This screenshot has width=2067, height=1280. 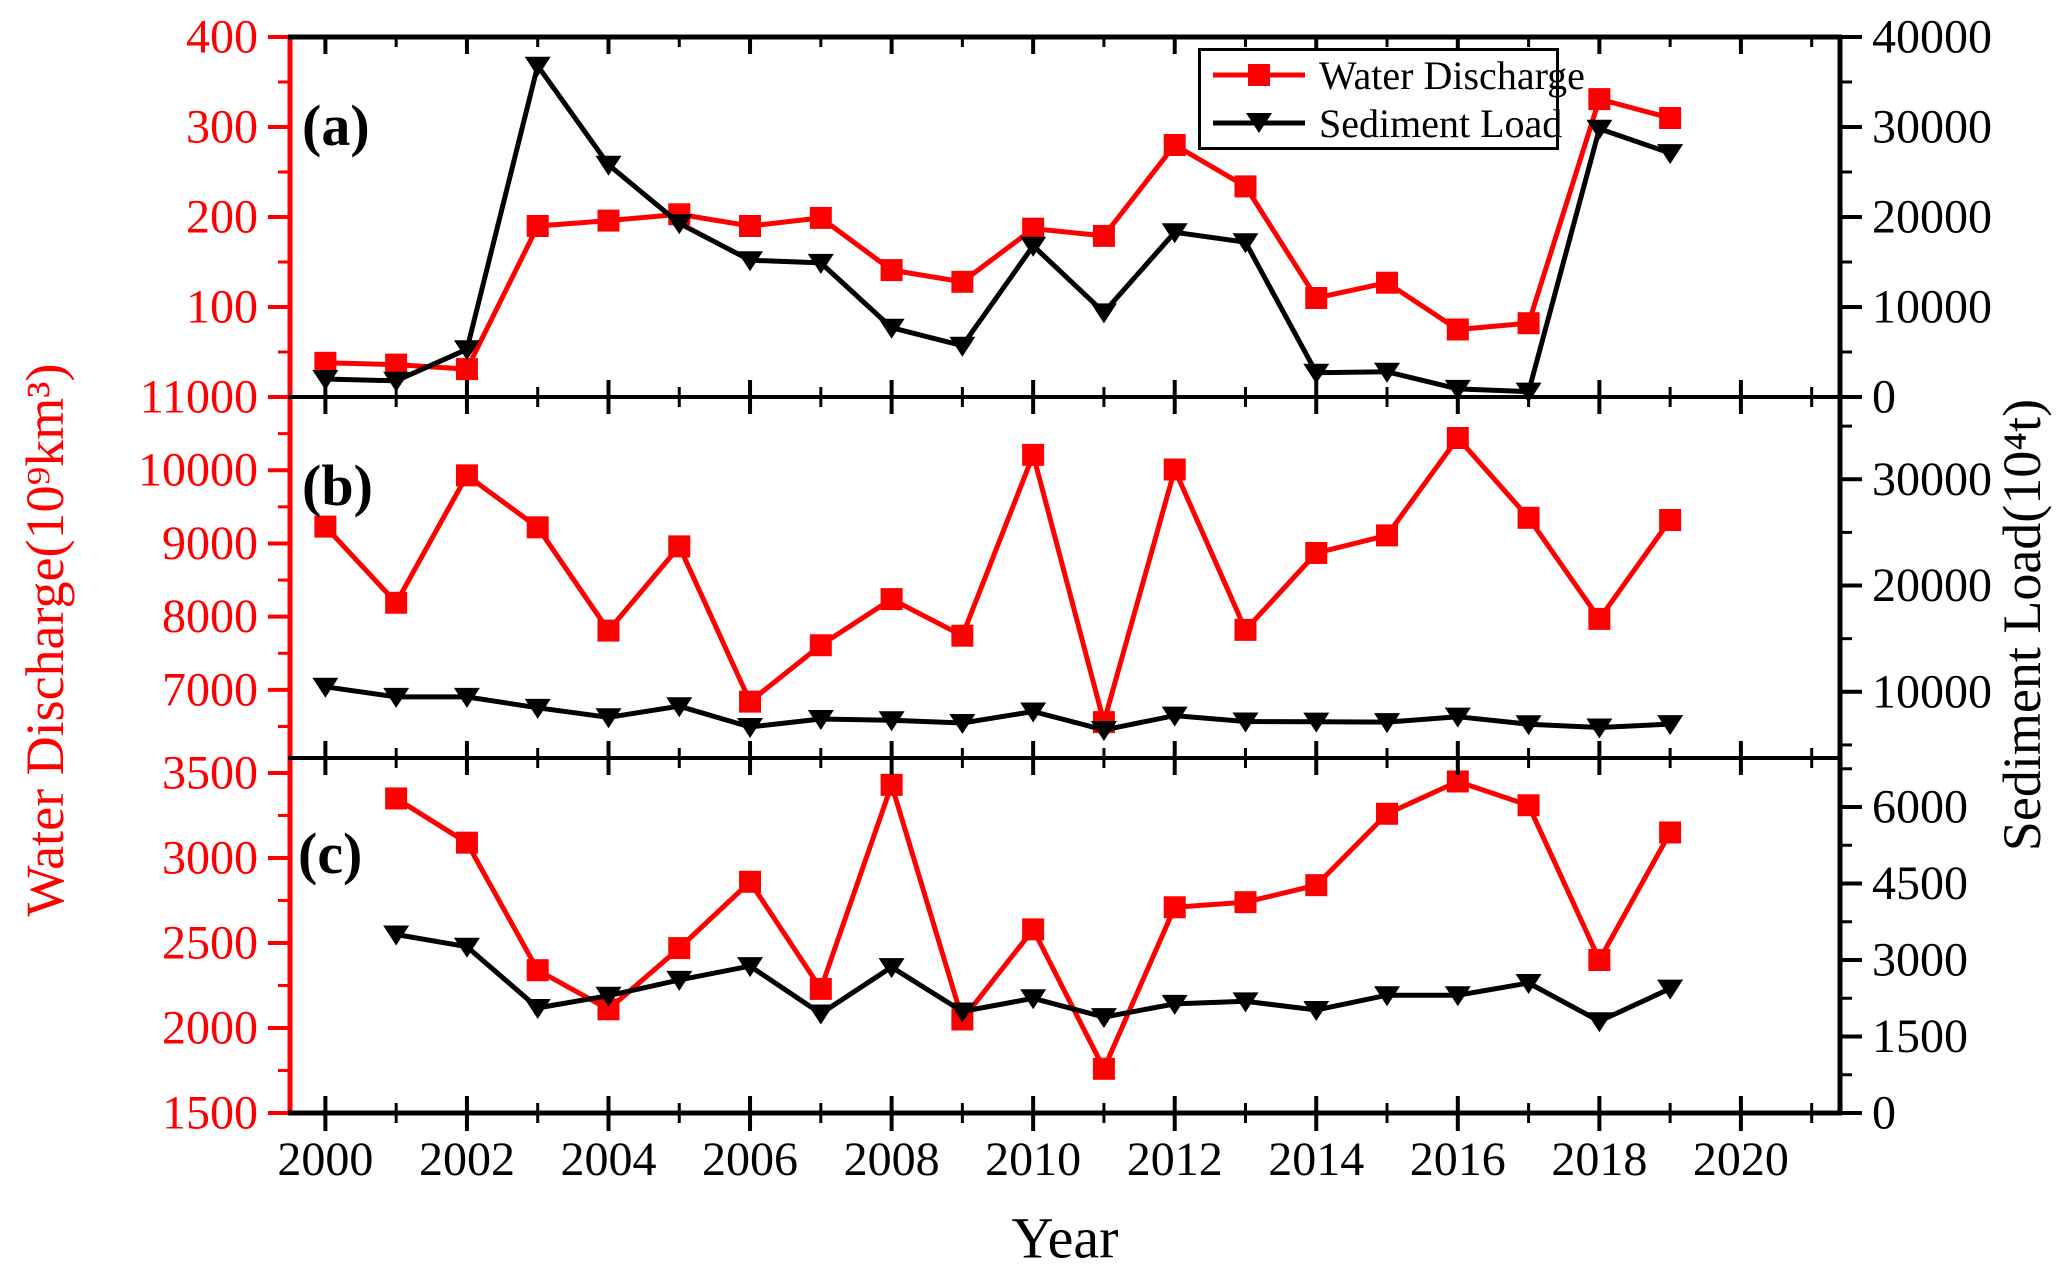 What do you see at coordinates (1452, 75) in the screenshot?
I see `legend-label-water-discharge: Water Discharge` at bounding box center [1452, 75].